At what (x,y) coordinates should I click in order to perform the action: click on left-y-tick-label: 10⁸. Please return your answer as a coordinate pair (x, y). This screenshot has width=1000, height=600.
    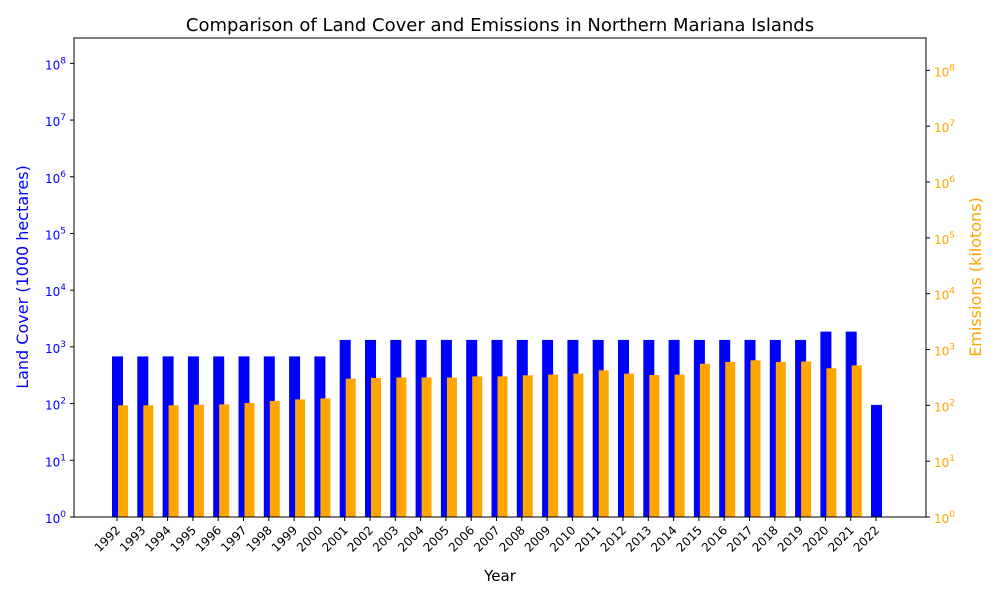
    Looking at the image, I should click on (55, 64).